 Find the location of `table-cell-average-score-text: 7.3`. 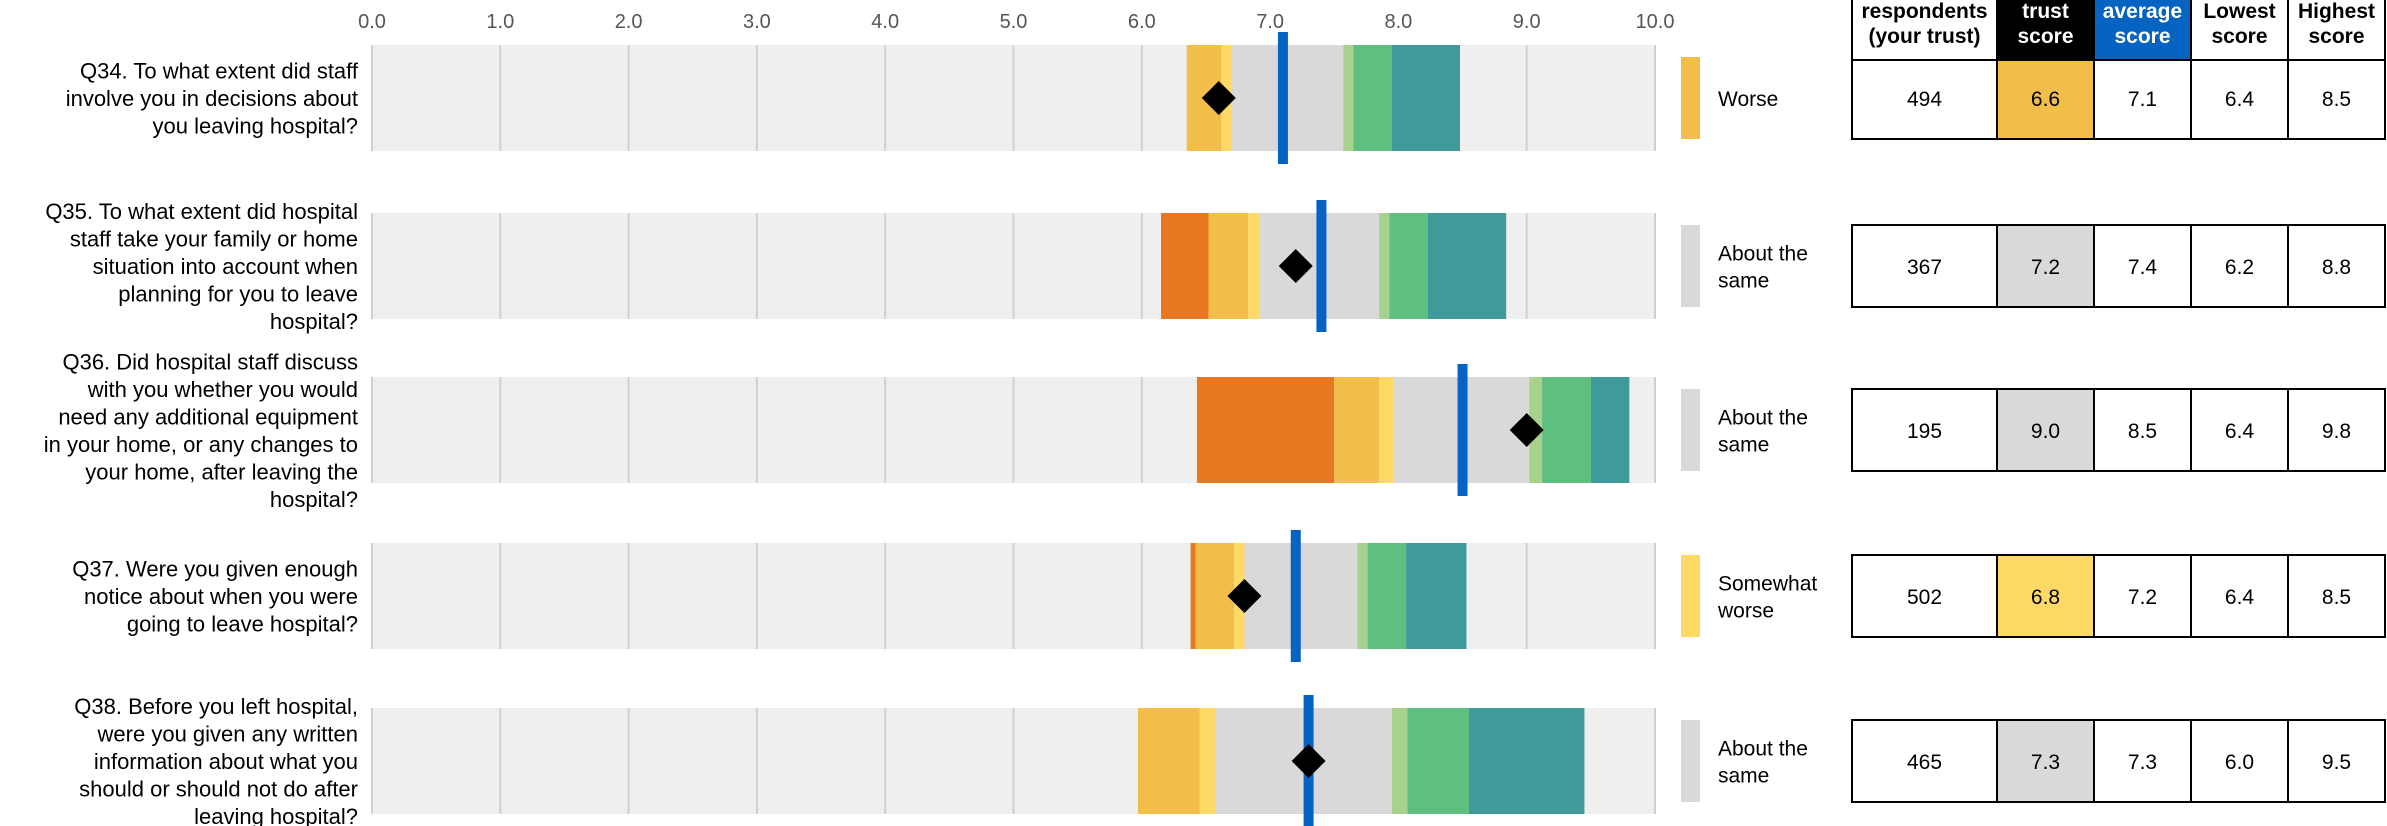

table-cell-average-score-text: 7.3 is located at coordinates (2142, 762).